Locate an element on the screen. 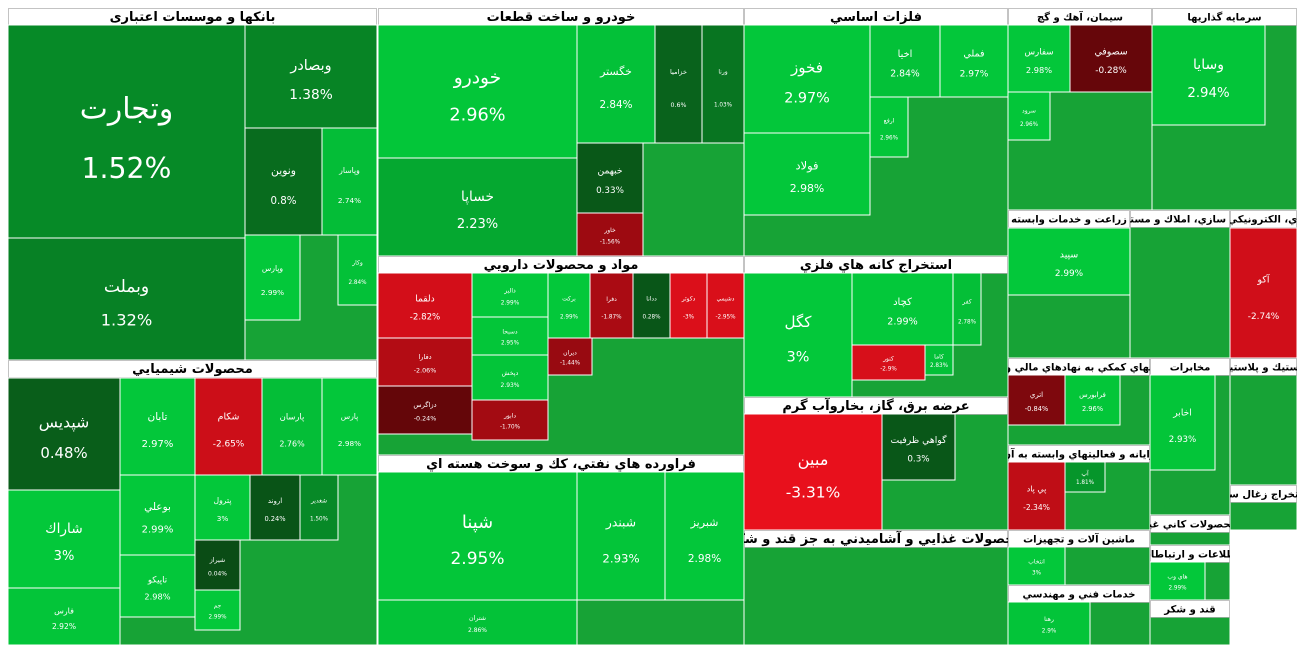 This screenshot has width=1297, height=655. stock-name: شبريز is located at coordinates (704, 522).